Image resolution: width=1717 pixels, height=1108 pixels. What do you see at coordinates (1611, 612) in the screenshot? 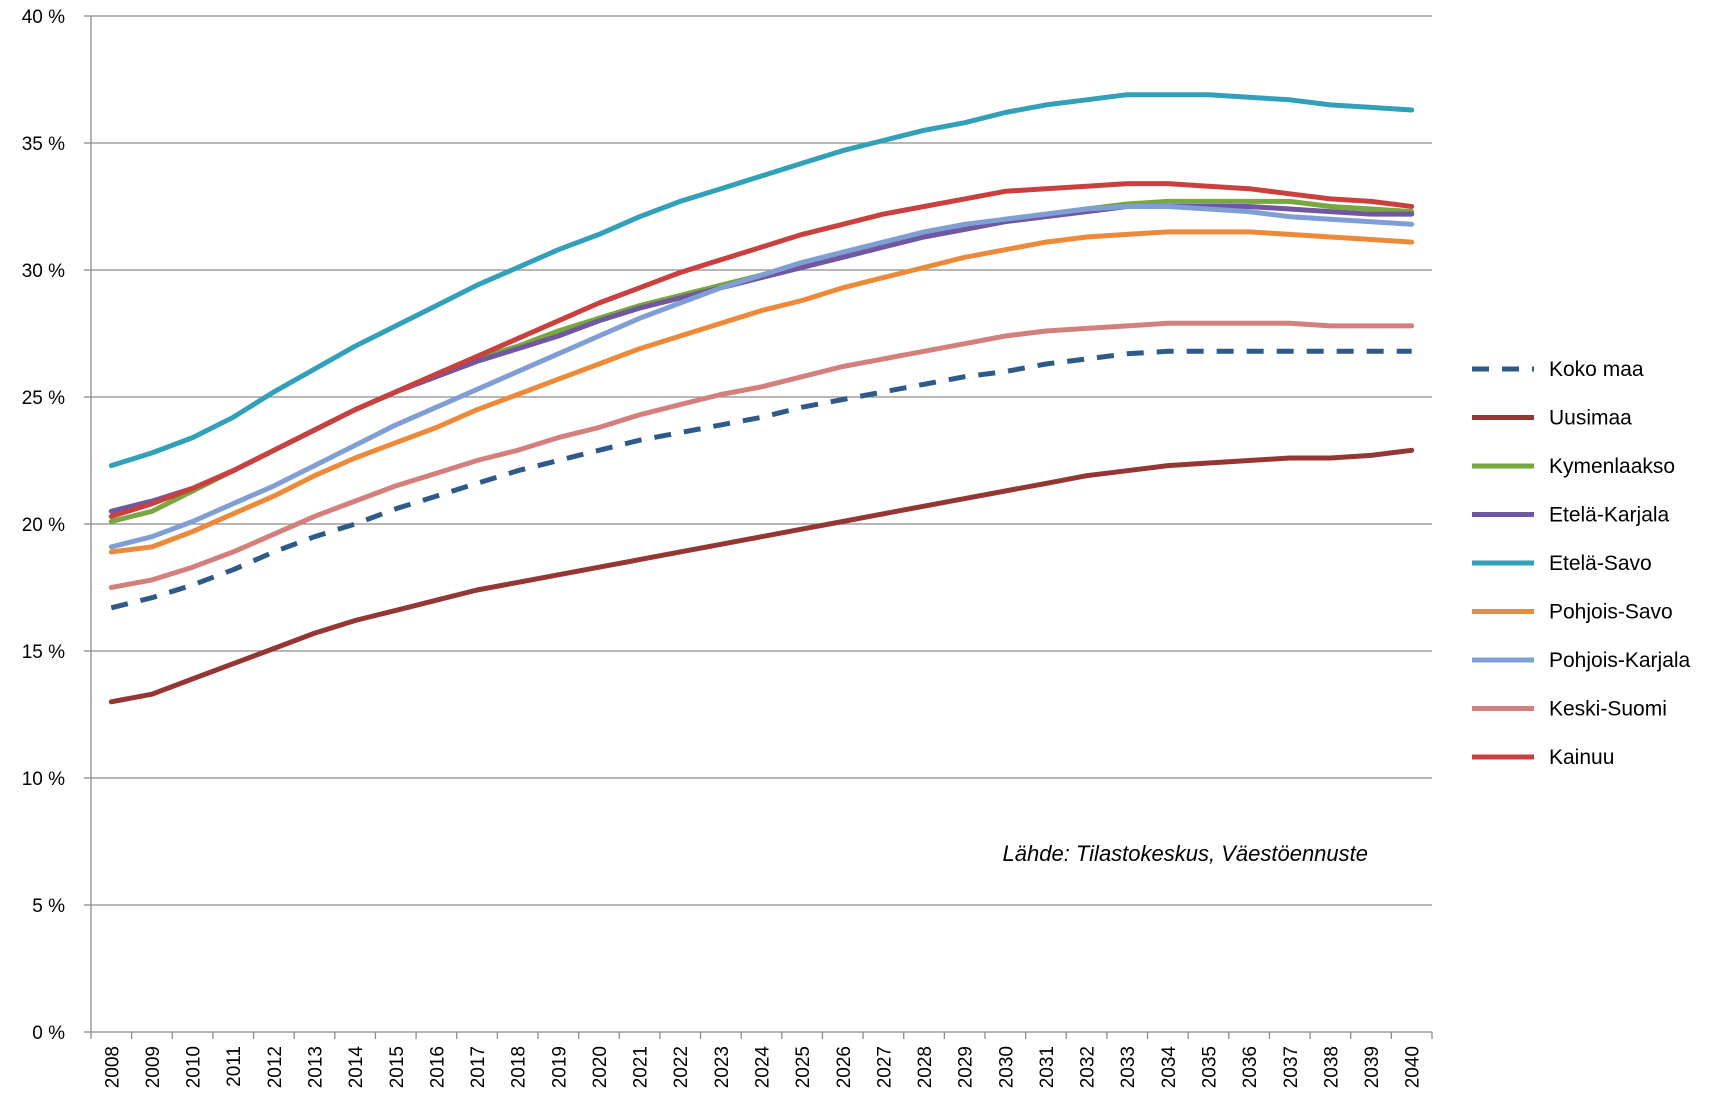
I see `legend-label: Pohjois-Savo` at bounding box center [1611, 612].